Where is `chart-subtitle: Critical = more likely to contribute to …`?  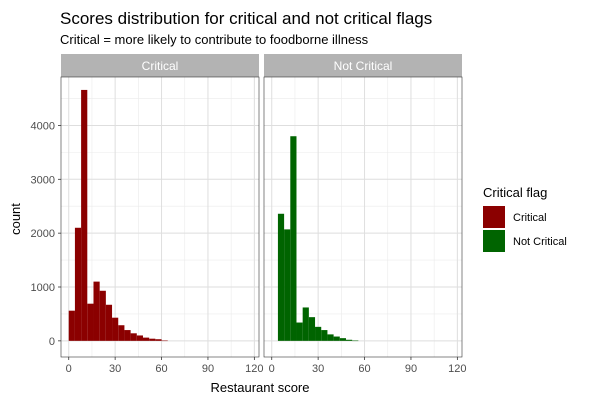
chart-subtitle: Critical = more likely to contribute to … is located at coordinates (214, 39).